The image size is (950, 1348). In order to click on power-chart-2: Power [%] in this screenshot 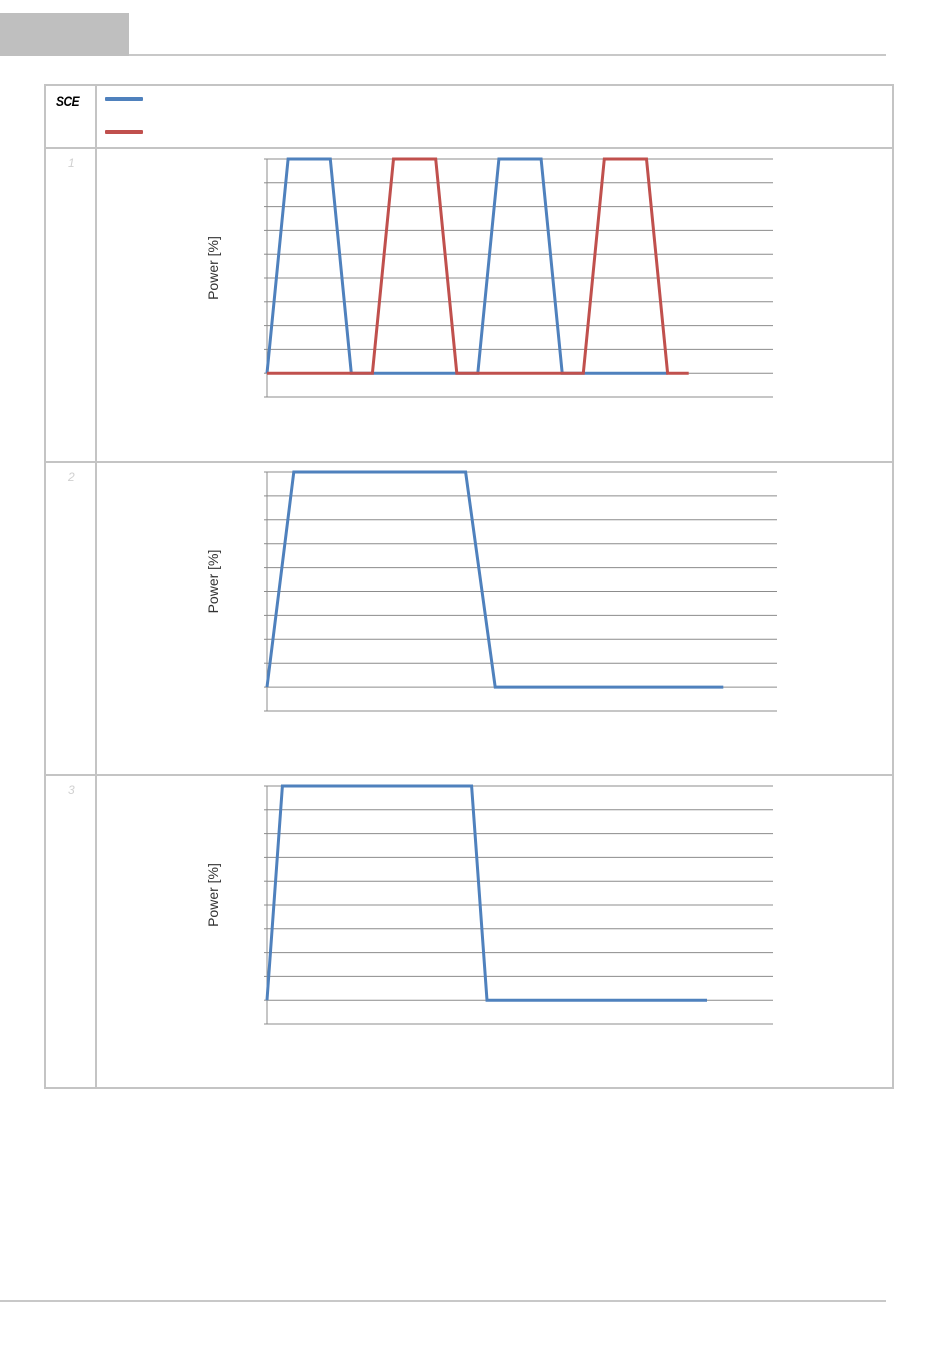, I will do `click(491, 591)`.